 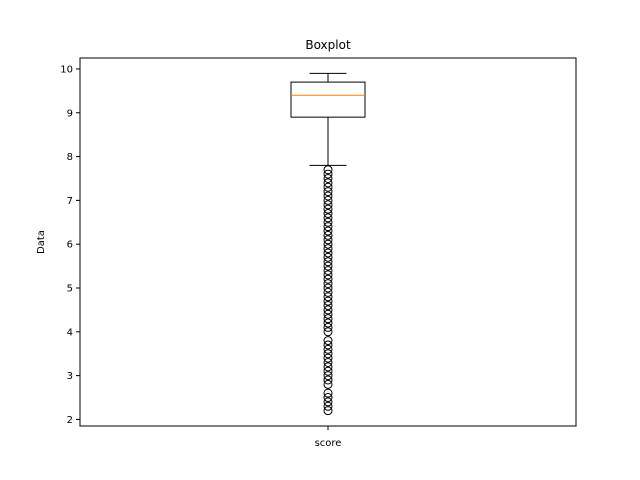 I want to click on y-tick-label: 5, so click(x=70, y=289).